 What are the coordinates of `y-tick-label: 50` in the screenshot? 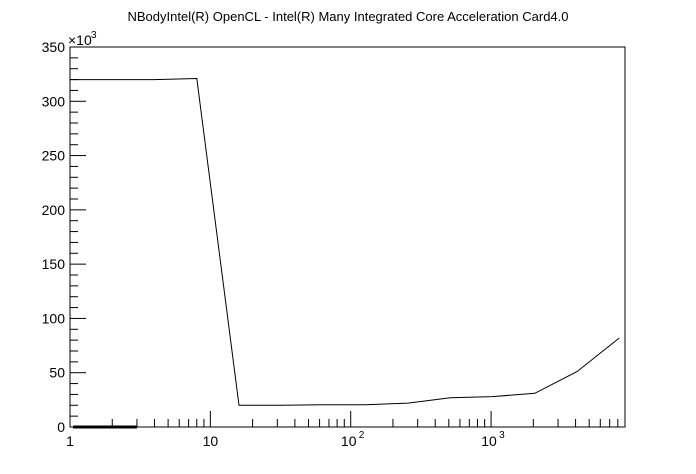 It's located at (57, 373).